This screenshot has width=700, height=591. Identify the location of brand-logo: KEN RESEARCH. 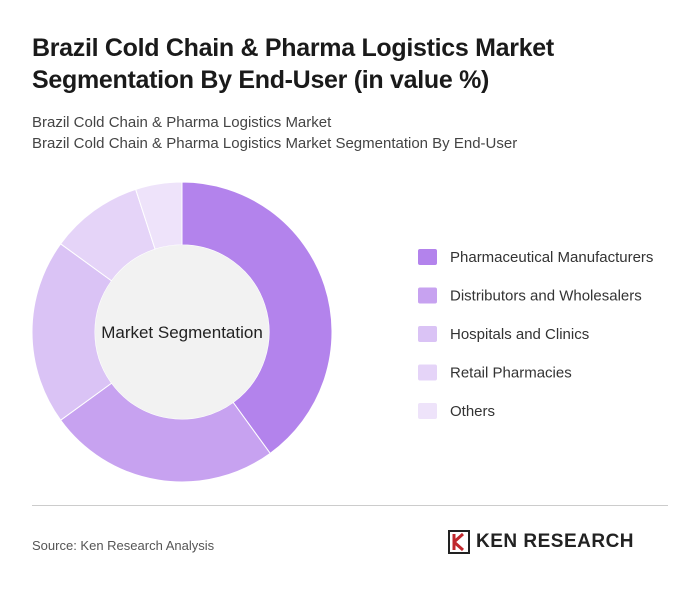
(541, 542).